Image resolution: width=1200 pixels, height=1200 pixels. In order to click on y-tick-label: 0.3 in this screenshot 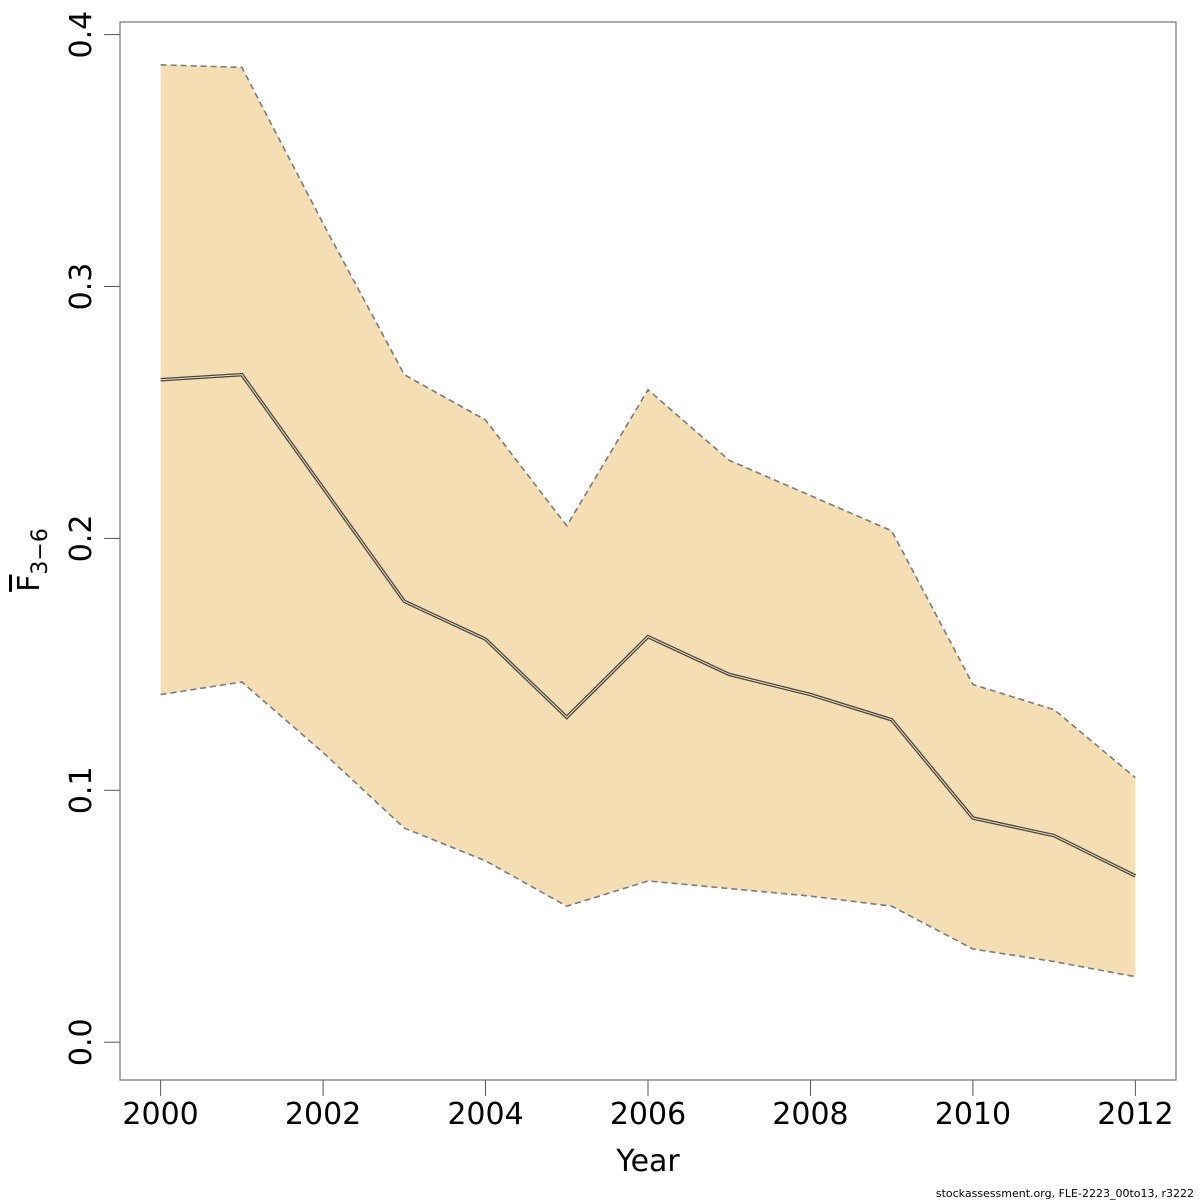, I will do `click(81, 287)`.